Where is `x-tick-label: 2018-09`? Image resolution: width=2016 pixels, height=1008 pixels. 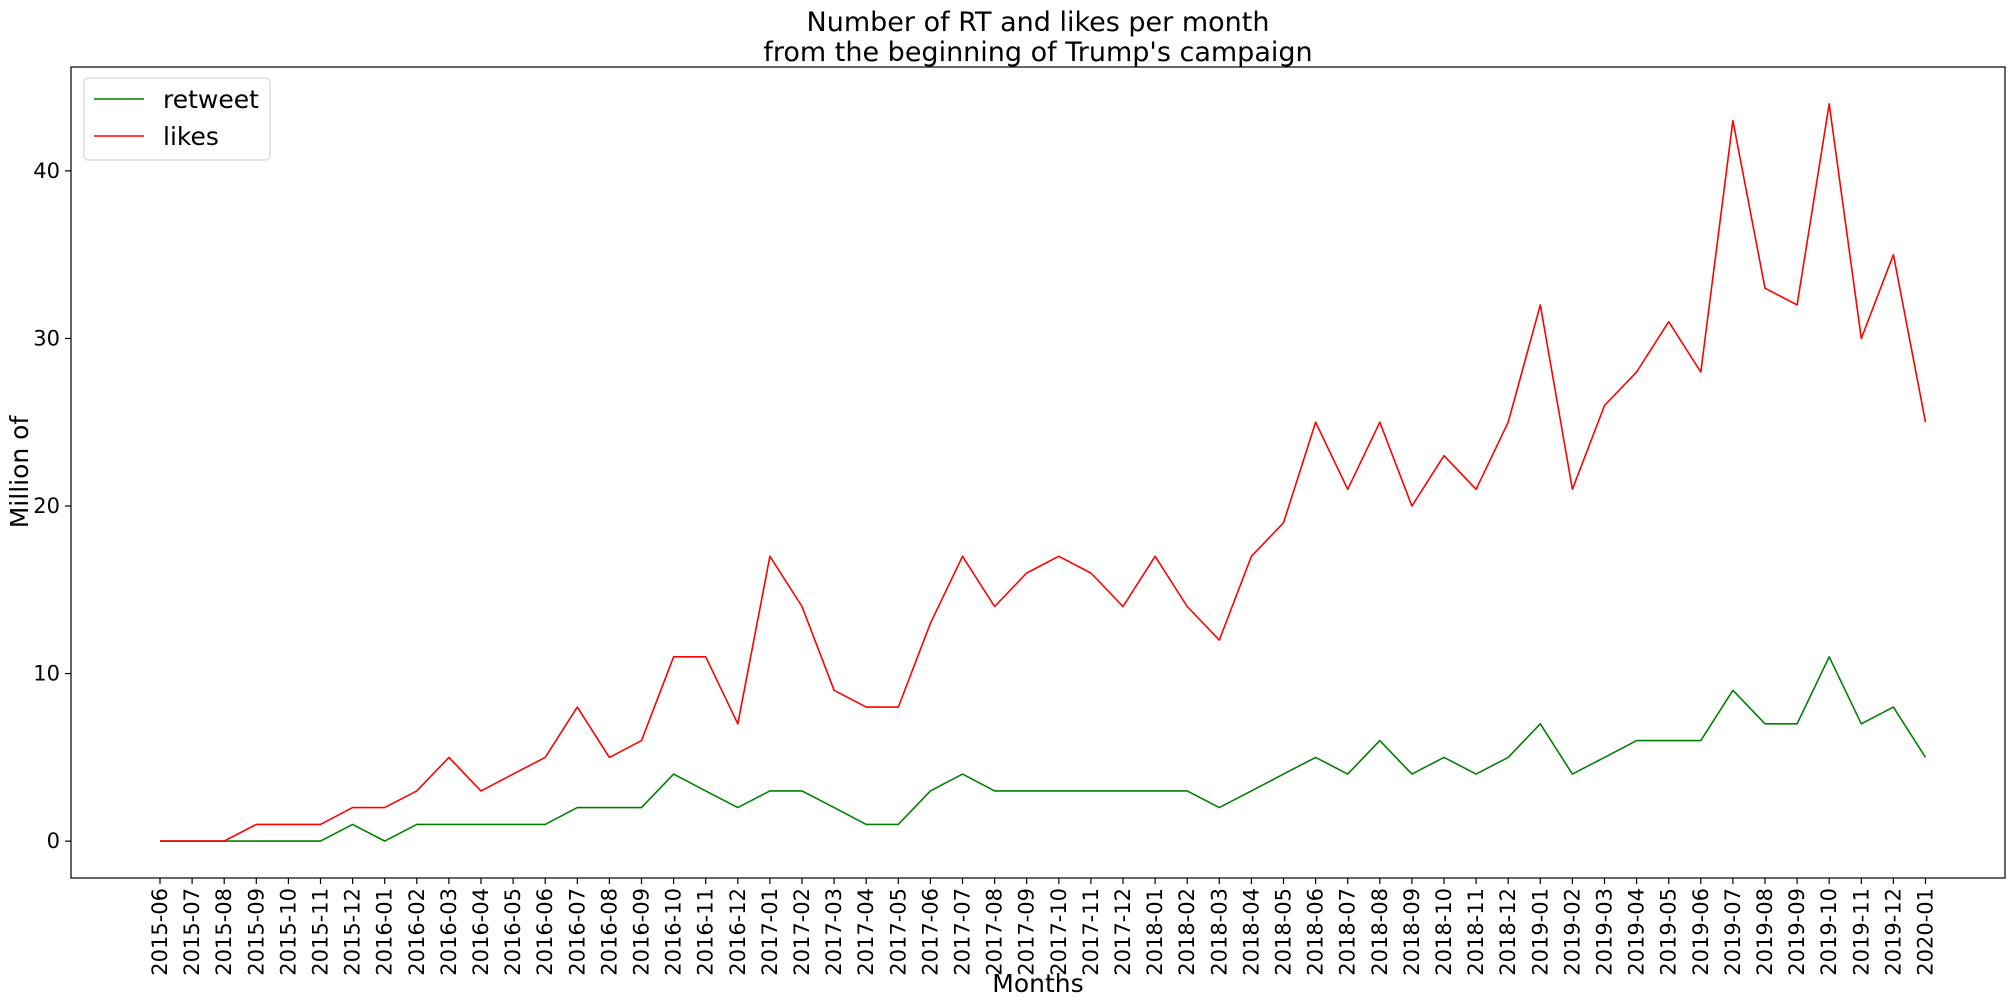 x-tick-label: 2018-09 is located at coordinates (1412, 932).